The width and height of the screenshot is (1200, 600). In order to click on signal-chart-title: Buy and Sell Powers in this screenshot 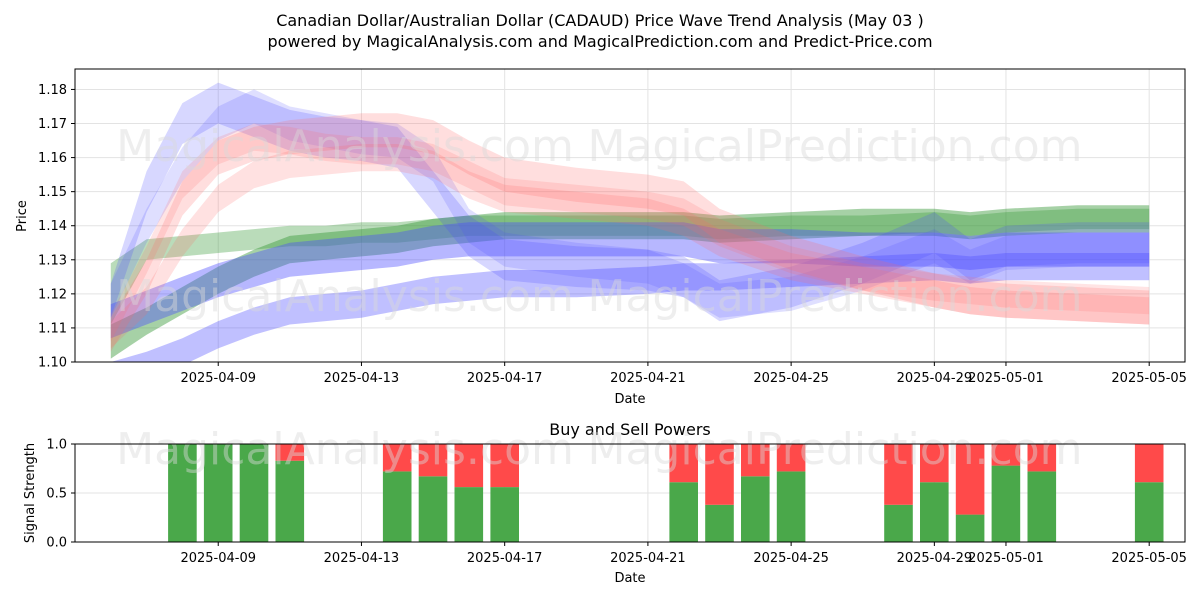, I will do `click(630, 429)`.